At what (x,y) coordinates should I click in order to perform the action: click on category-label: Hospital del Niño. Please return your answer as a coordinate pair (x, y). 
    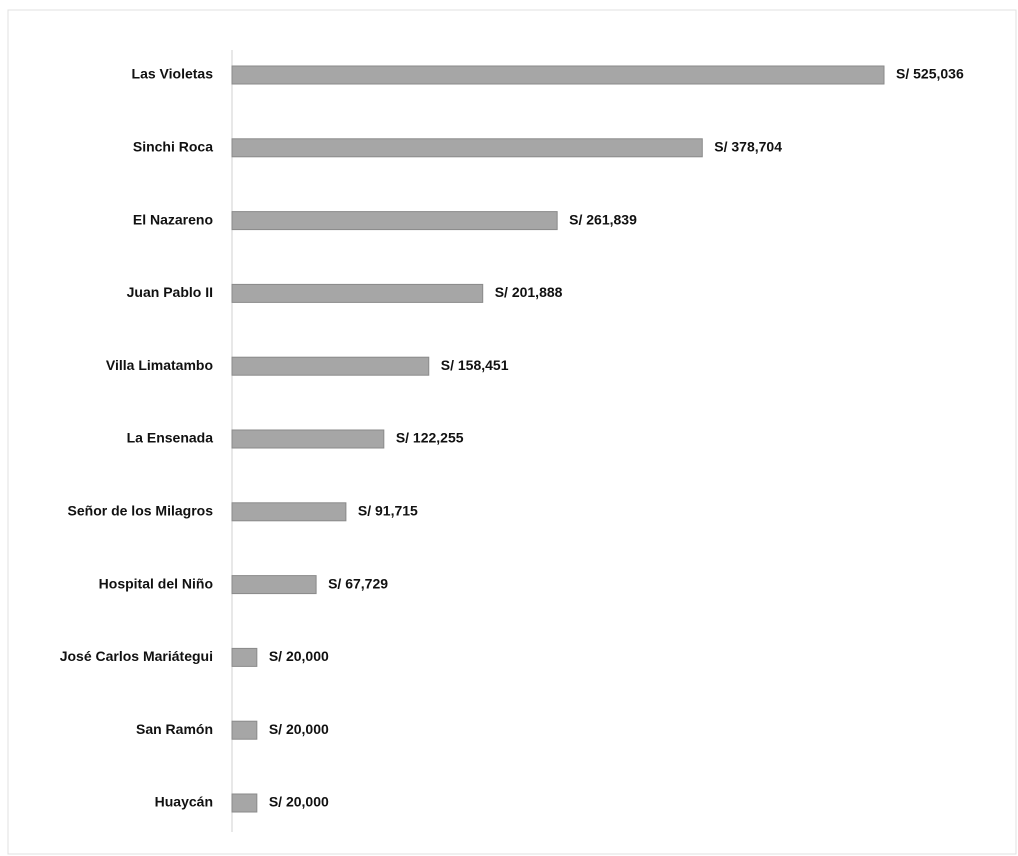
    Looking at the image, I should click on (156, 583).